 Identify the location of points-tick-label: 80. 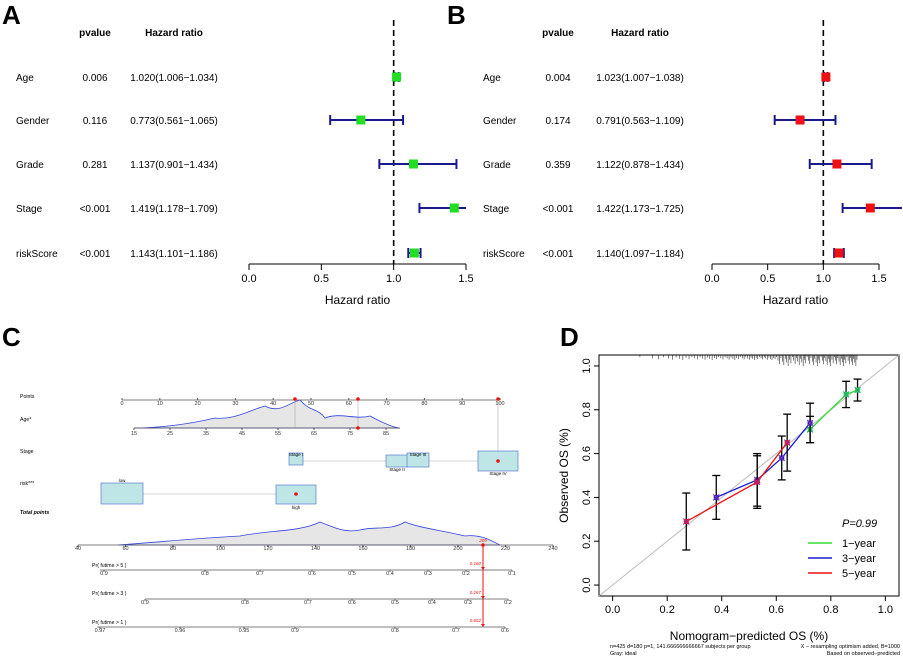
(424, 404).